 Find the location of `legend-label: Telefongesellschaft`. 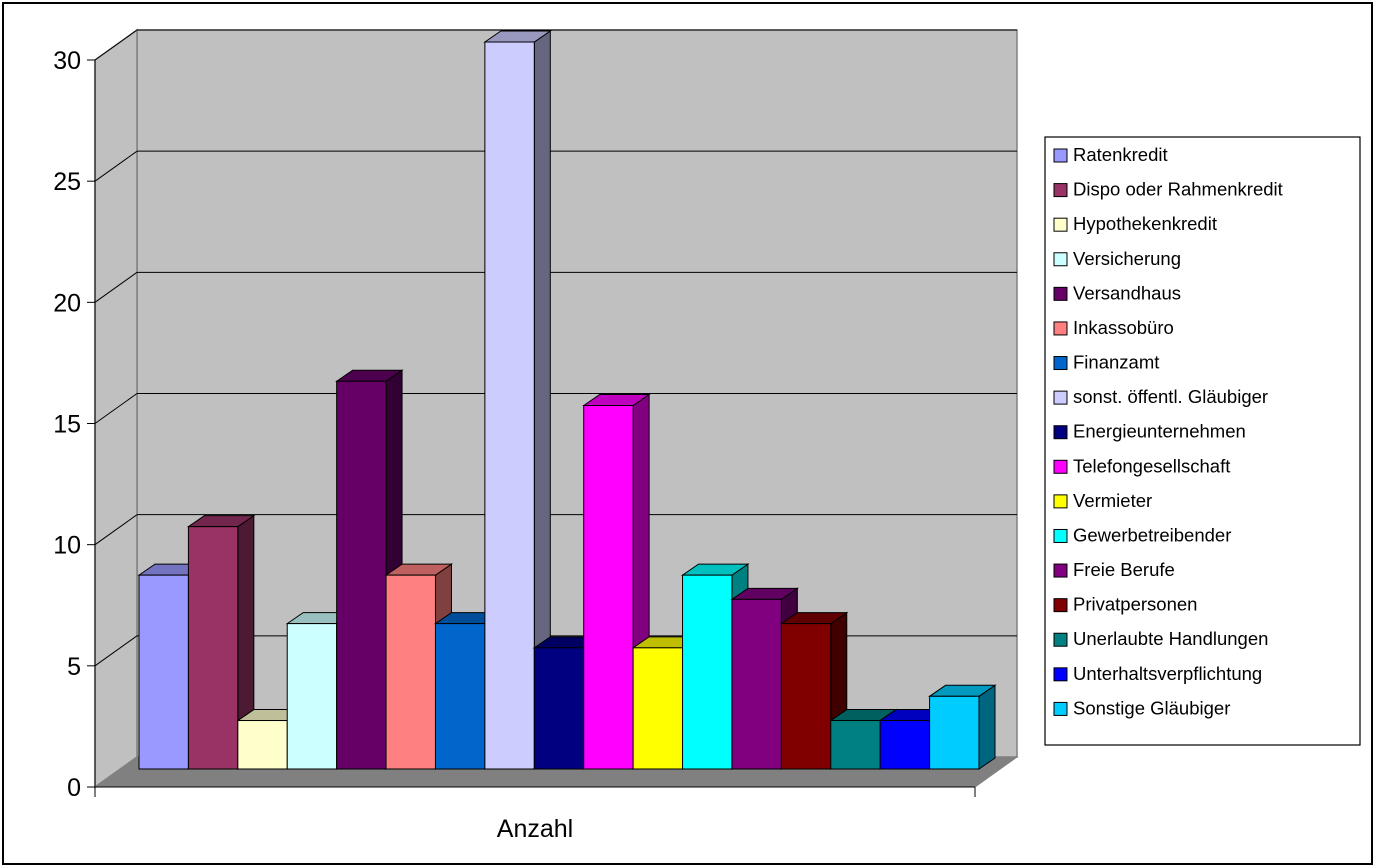

legend-label: Telefongesellschaft is located at coordinates (1151, 465).